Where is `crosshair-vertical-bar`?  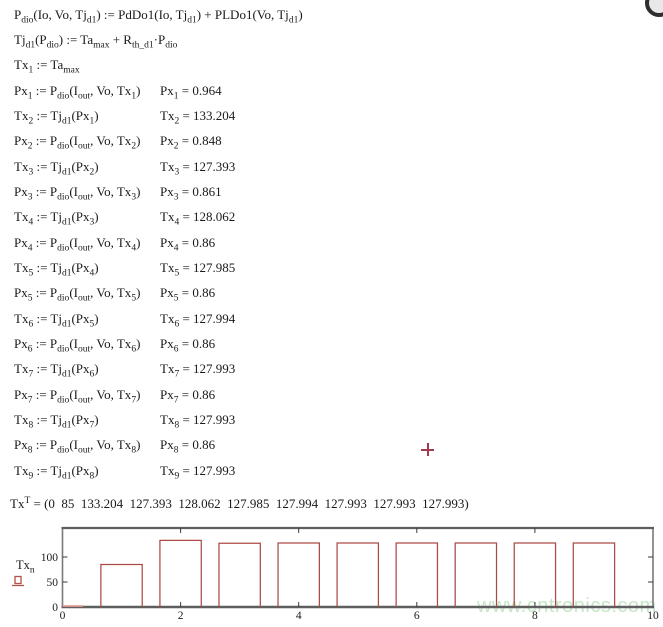 crosshair-vertical-bar is located at coordinates (427, 449).